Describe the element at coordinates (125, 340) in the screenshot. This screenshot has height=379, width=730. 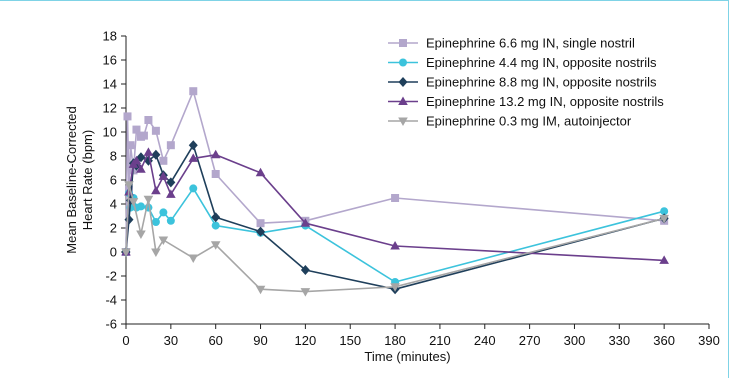
I see `x-tick-label: 0` at that location.